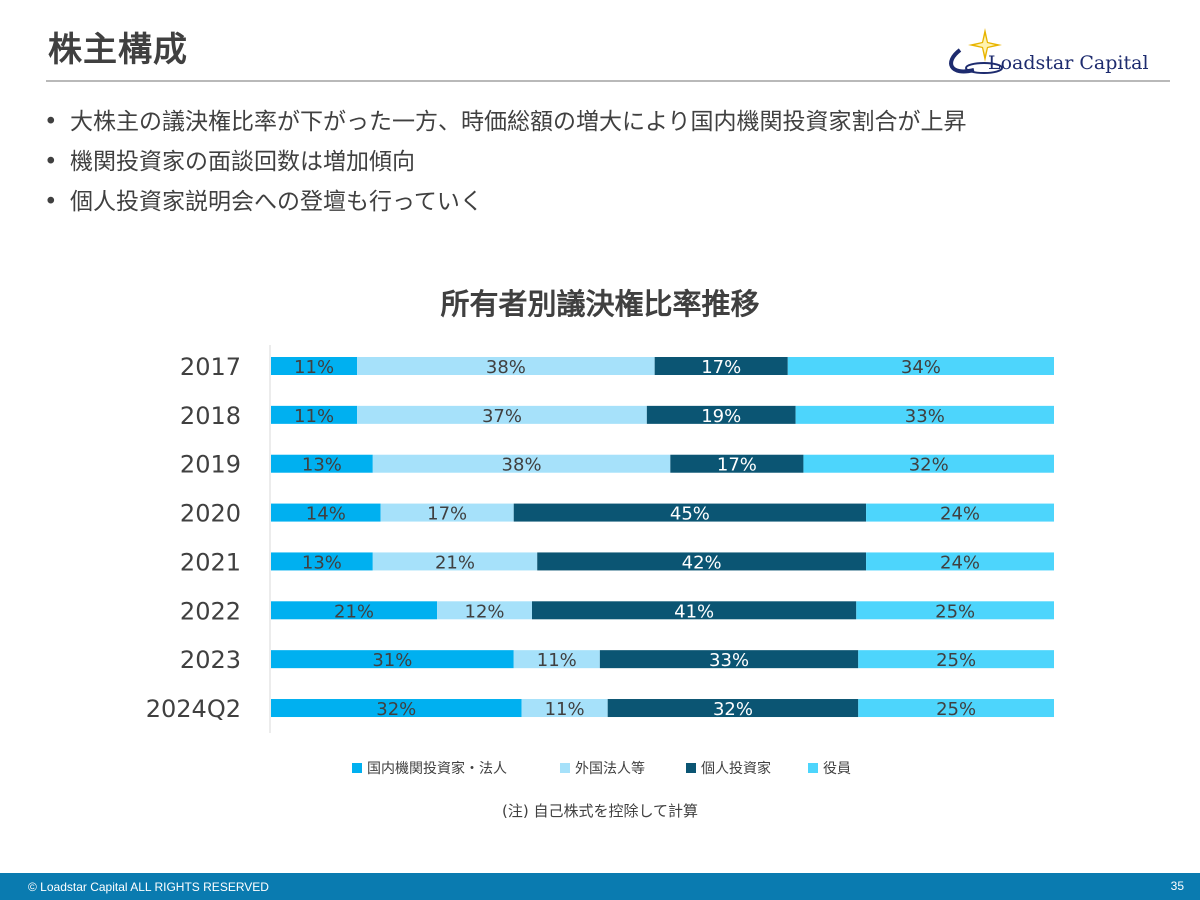 The height and width of the screenshot is (900, 1200). I want to click on legend-label: 役員, so click(837, 769).